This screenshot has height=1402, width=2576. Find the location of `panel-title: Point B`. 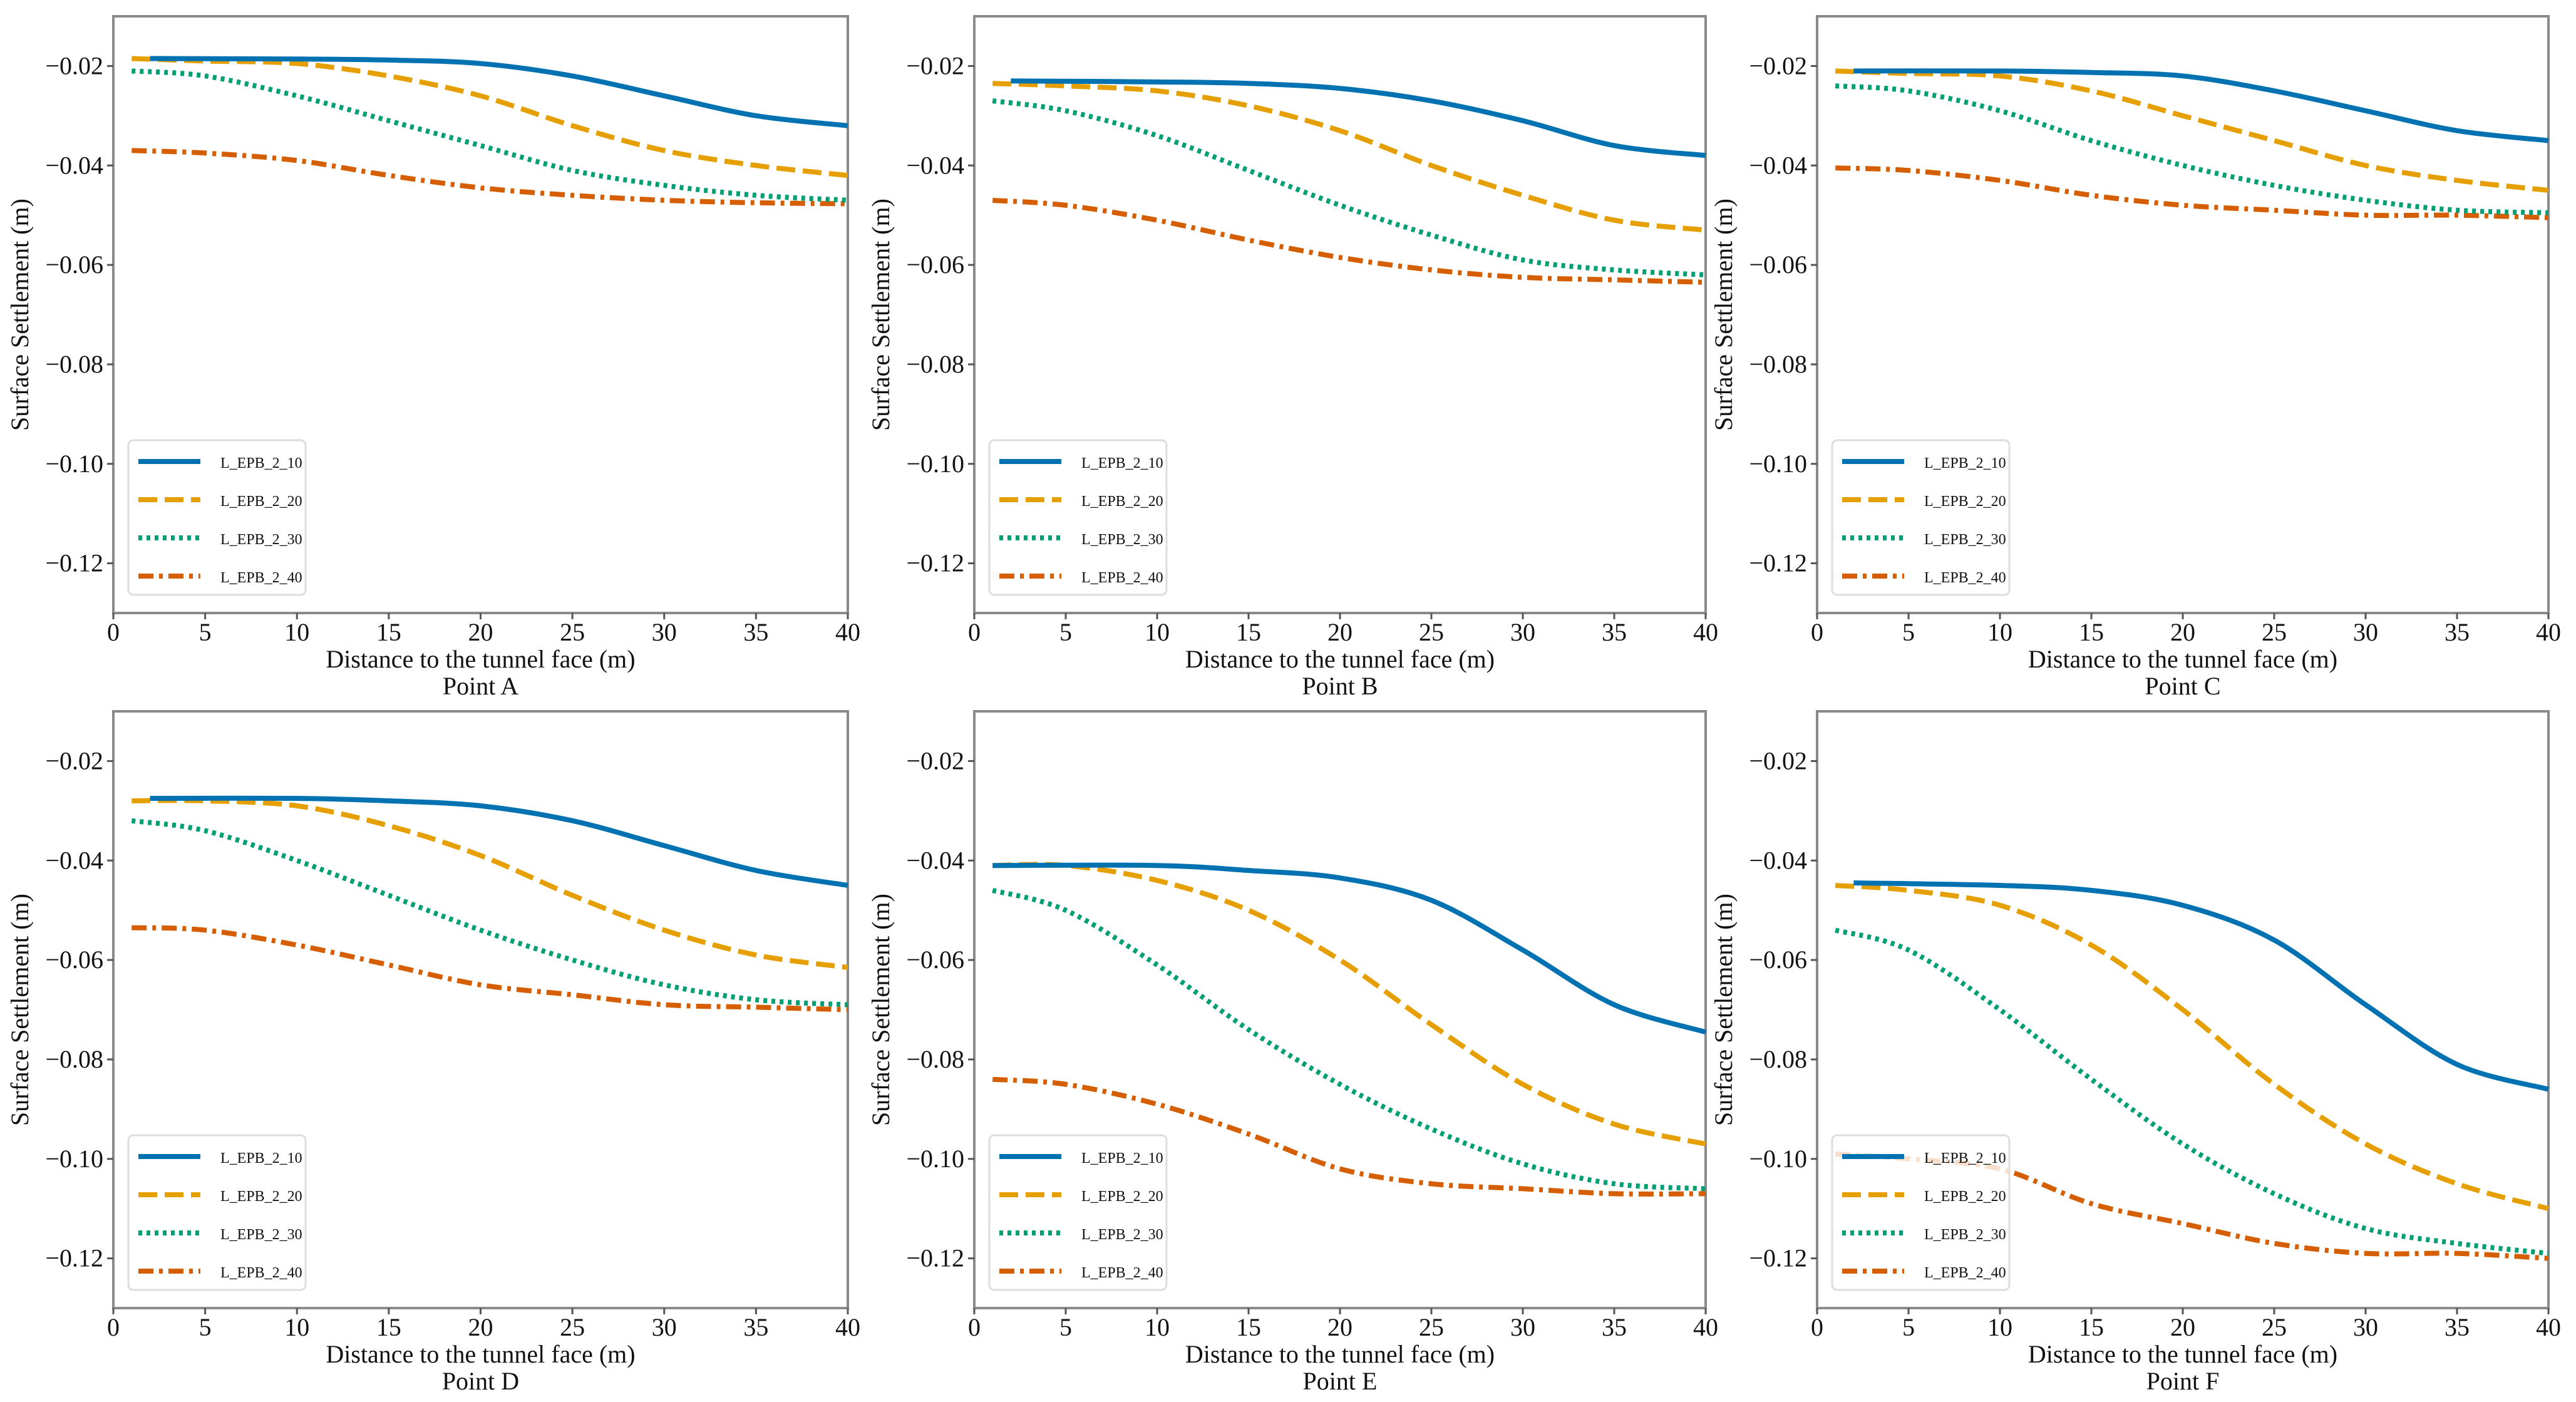

panel-title: Point B is located at coordinates (1340, 686).